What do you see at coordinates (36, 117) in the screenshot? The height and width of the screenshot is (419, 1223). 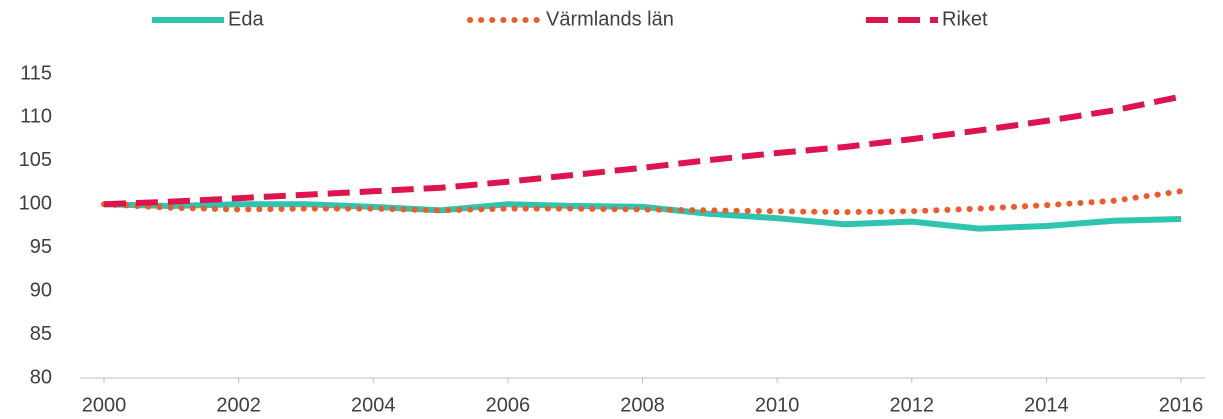 I see `y-tick-label: 110` at bounding box center [36, 117].